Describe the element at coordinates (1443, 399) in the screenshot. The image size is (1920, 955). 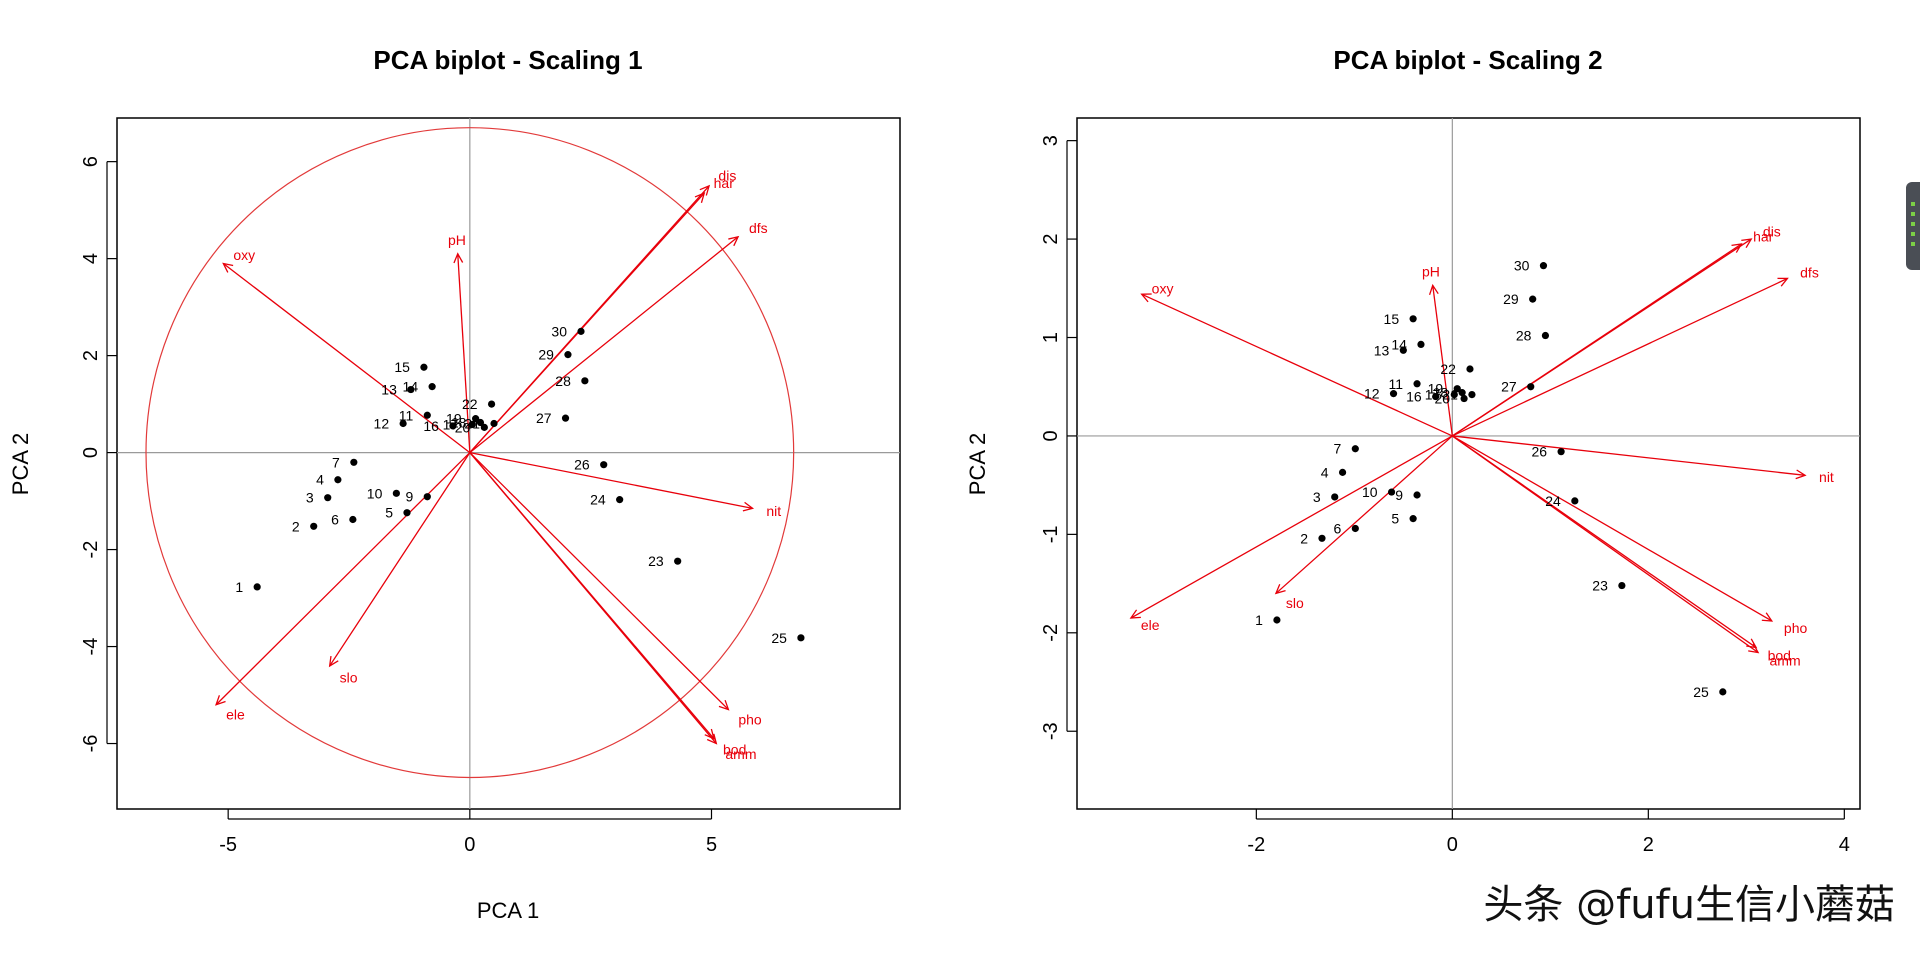
I see `site-label: 20` at that location.